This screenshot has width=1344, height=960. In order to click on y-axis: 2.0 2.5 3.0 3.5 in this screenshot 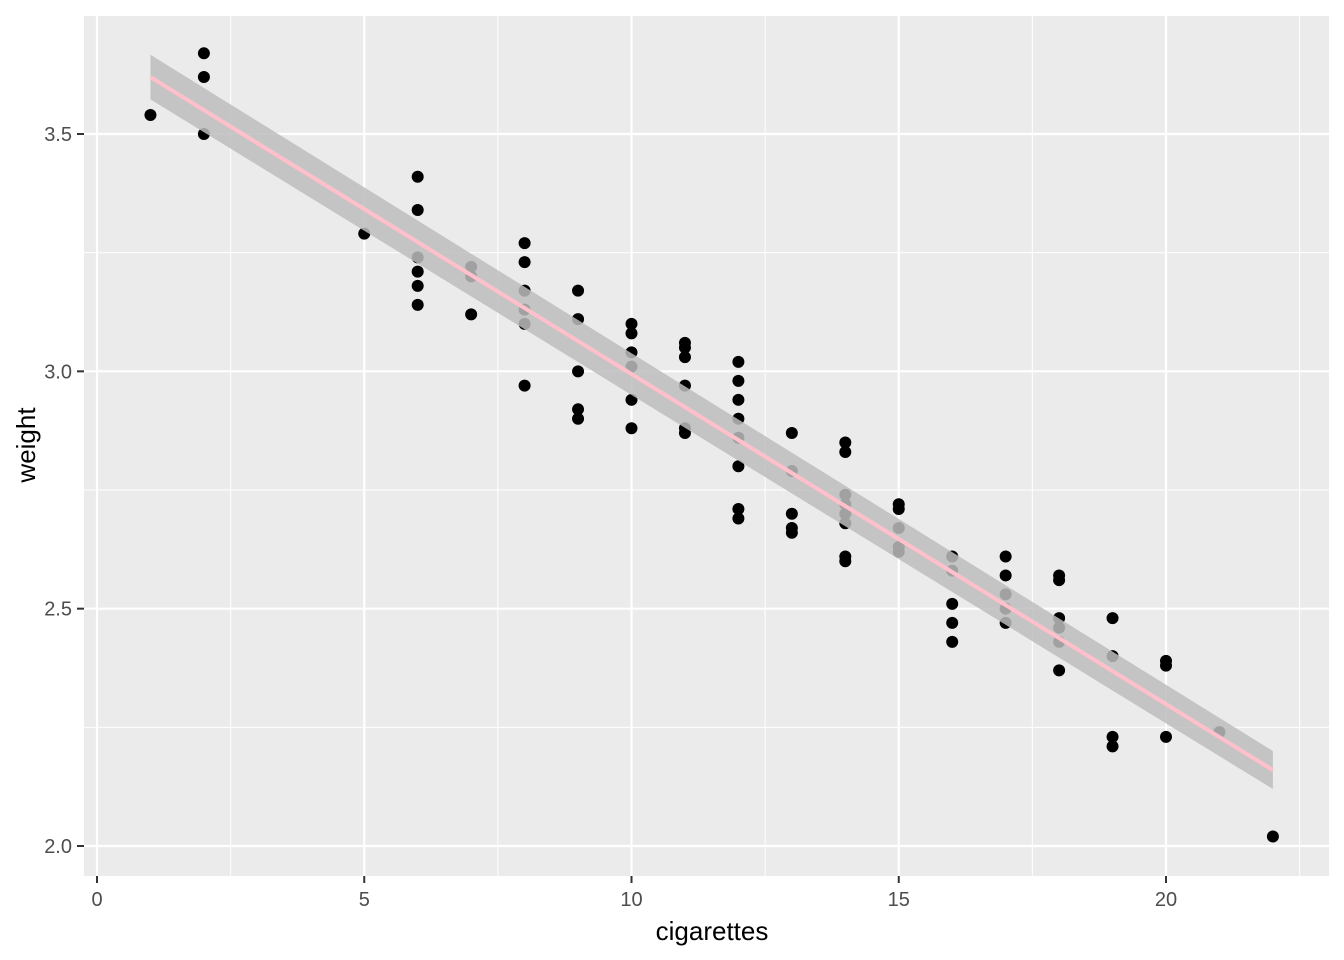, I will do `click(64, 491)`.